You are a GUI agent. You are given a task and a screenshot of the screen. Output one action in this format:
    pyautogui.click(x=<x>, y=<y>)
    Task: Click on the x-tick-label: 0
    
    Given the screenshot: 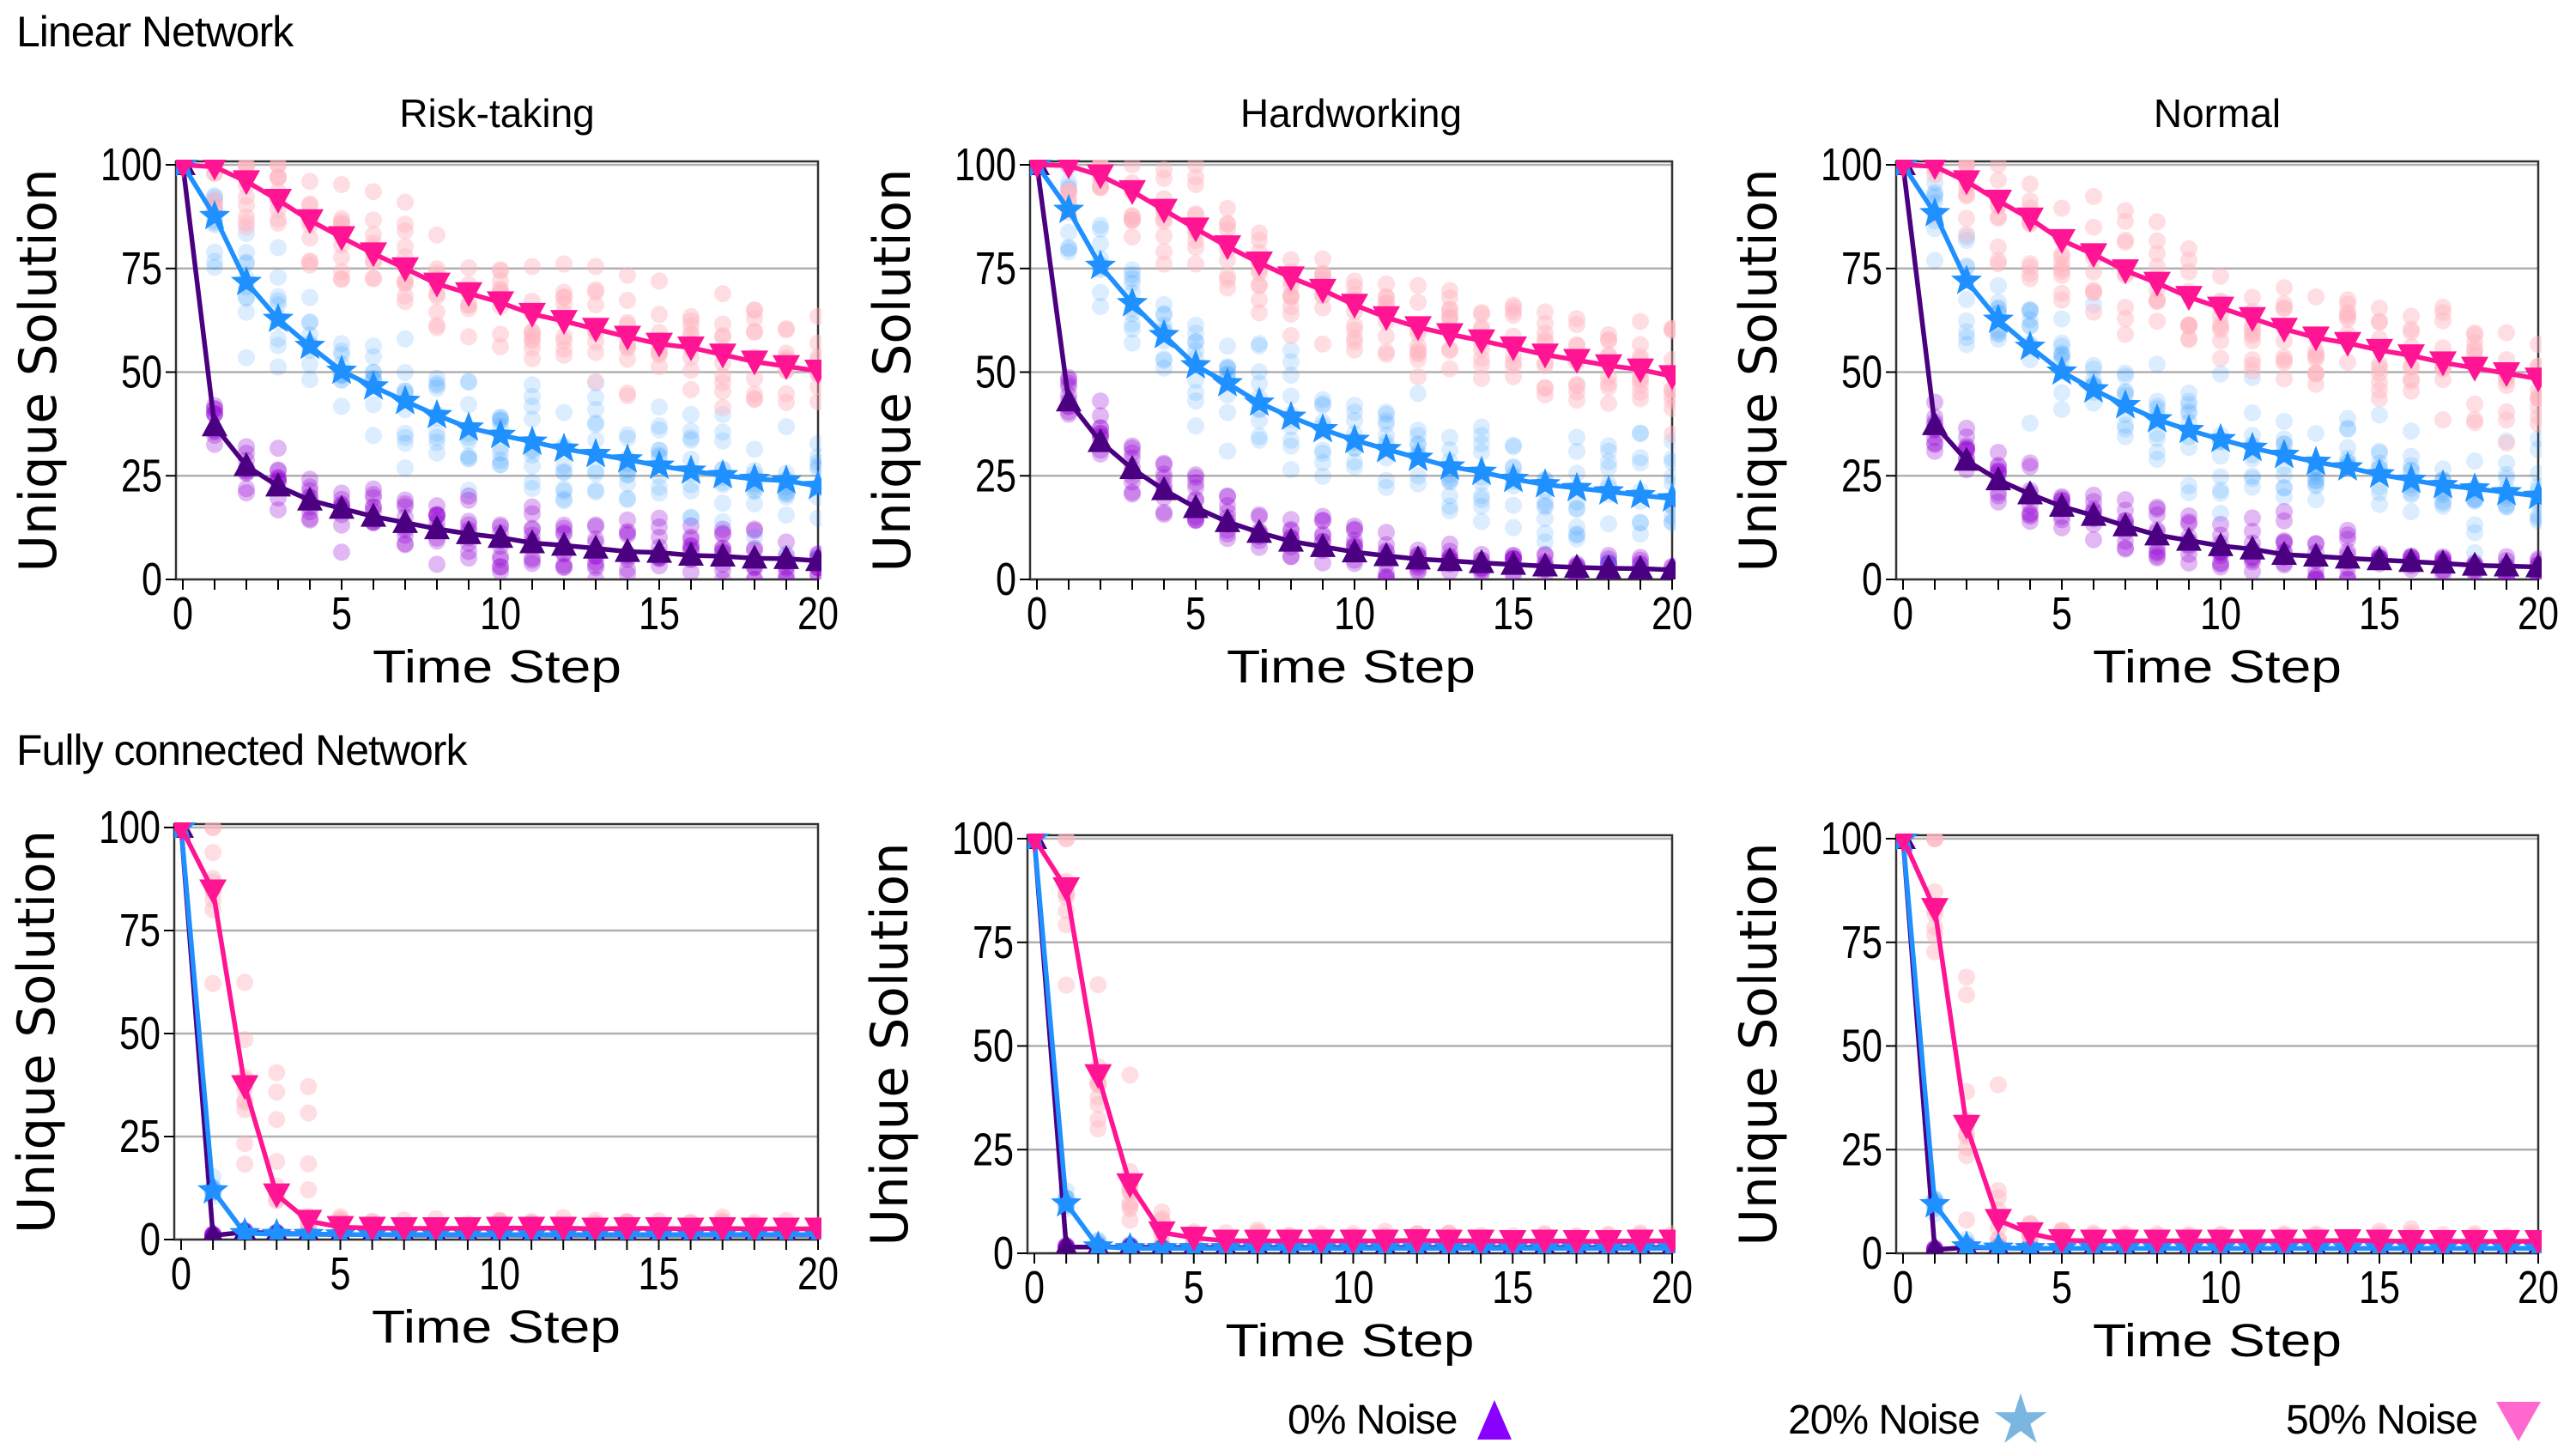 What is the action you would take?
    pyautogui.click(x=1903, y=614)
    